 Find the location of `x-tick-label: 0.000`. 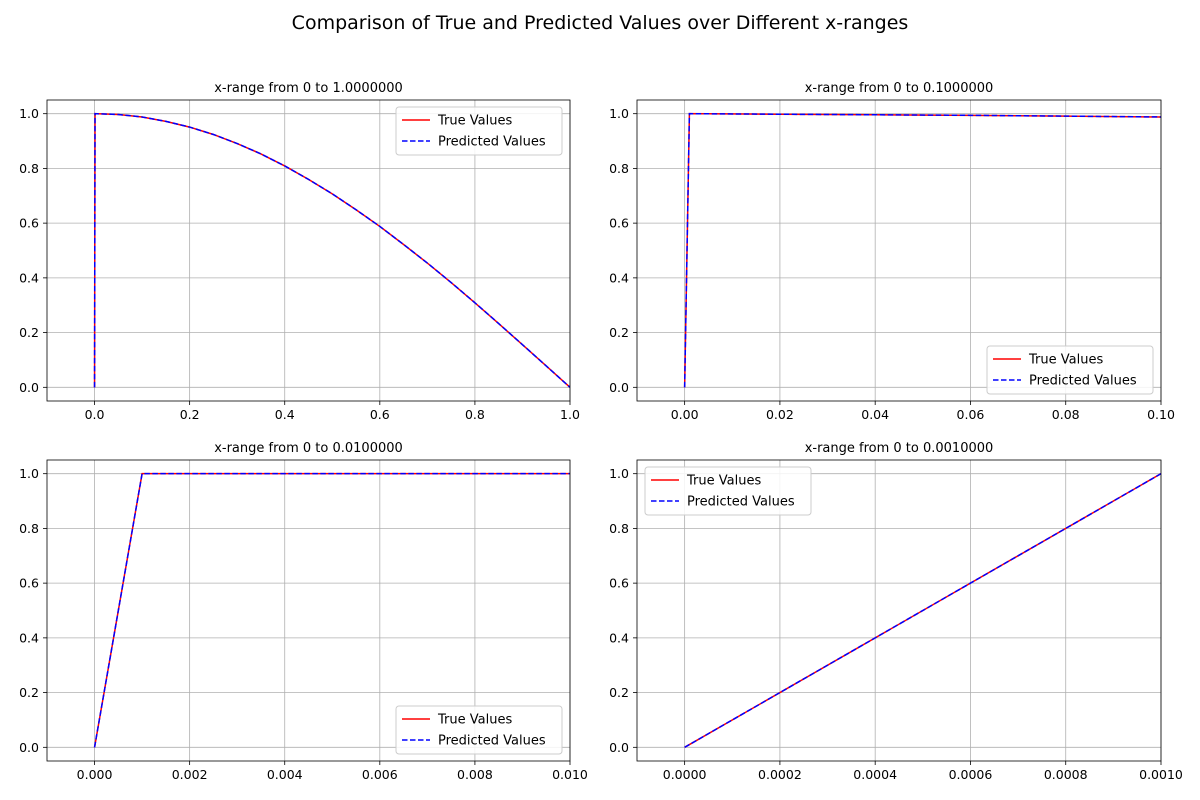

x-tick-label: 0.000 is located at coordinates (95, 774).